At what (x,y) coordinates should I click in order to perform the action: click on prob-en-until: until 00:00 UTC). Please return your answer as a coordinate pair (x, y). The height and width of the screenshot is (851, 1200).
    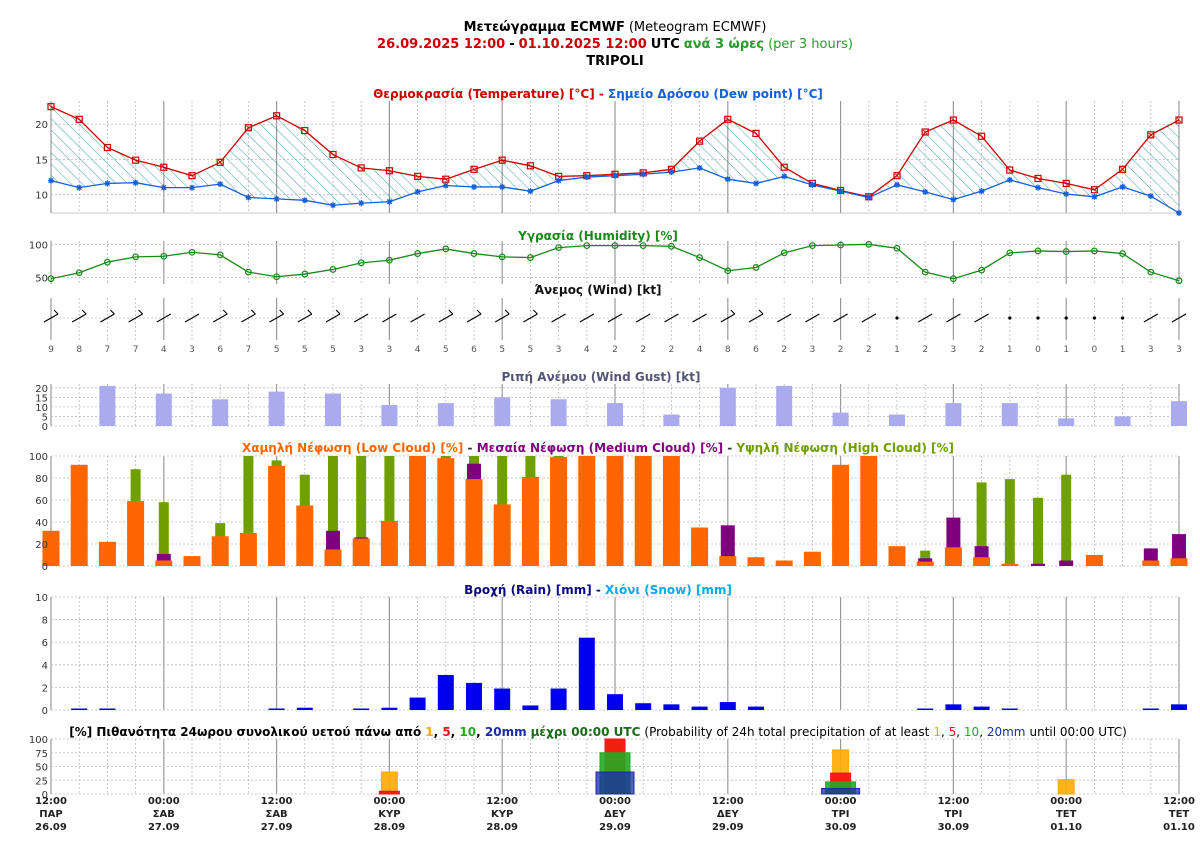
    Looking at the image, I should click on (1078, 732).